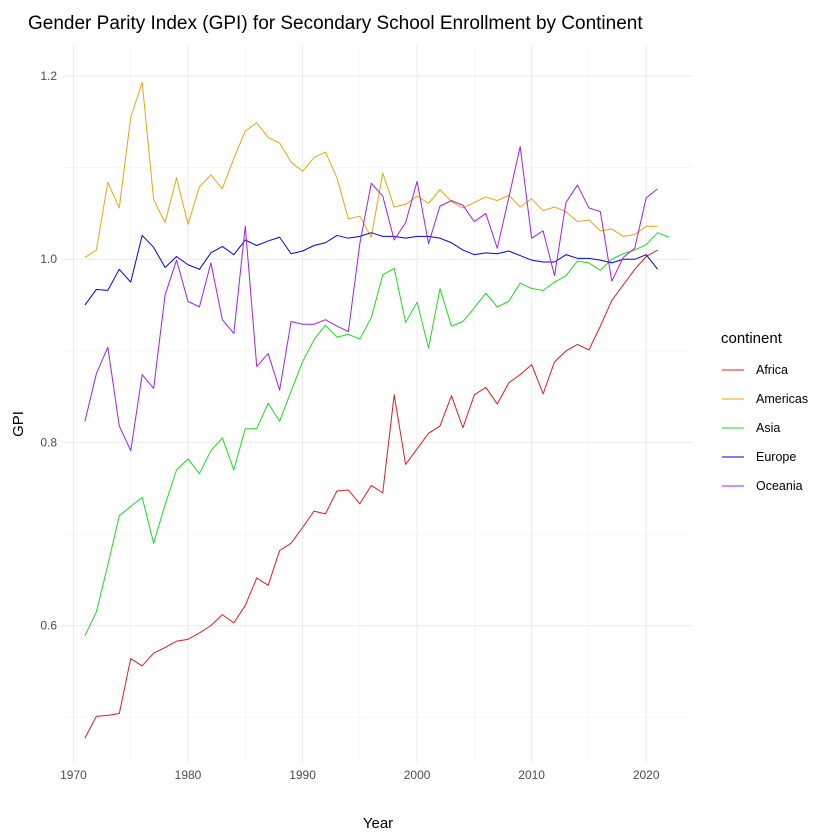 The width and height of the screenshot is (840, 840). I want to click on series-line-americas, so click(371, 169).